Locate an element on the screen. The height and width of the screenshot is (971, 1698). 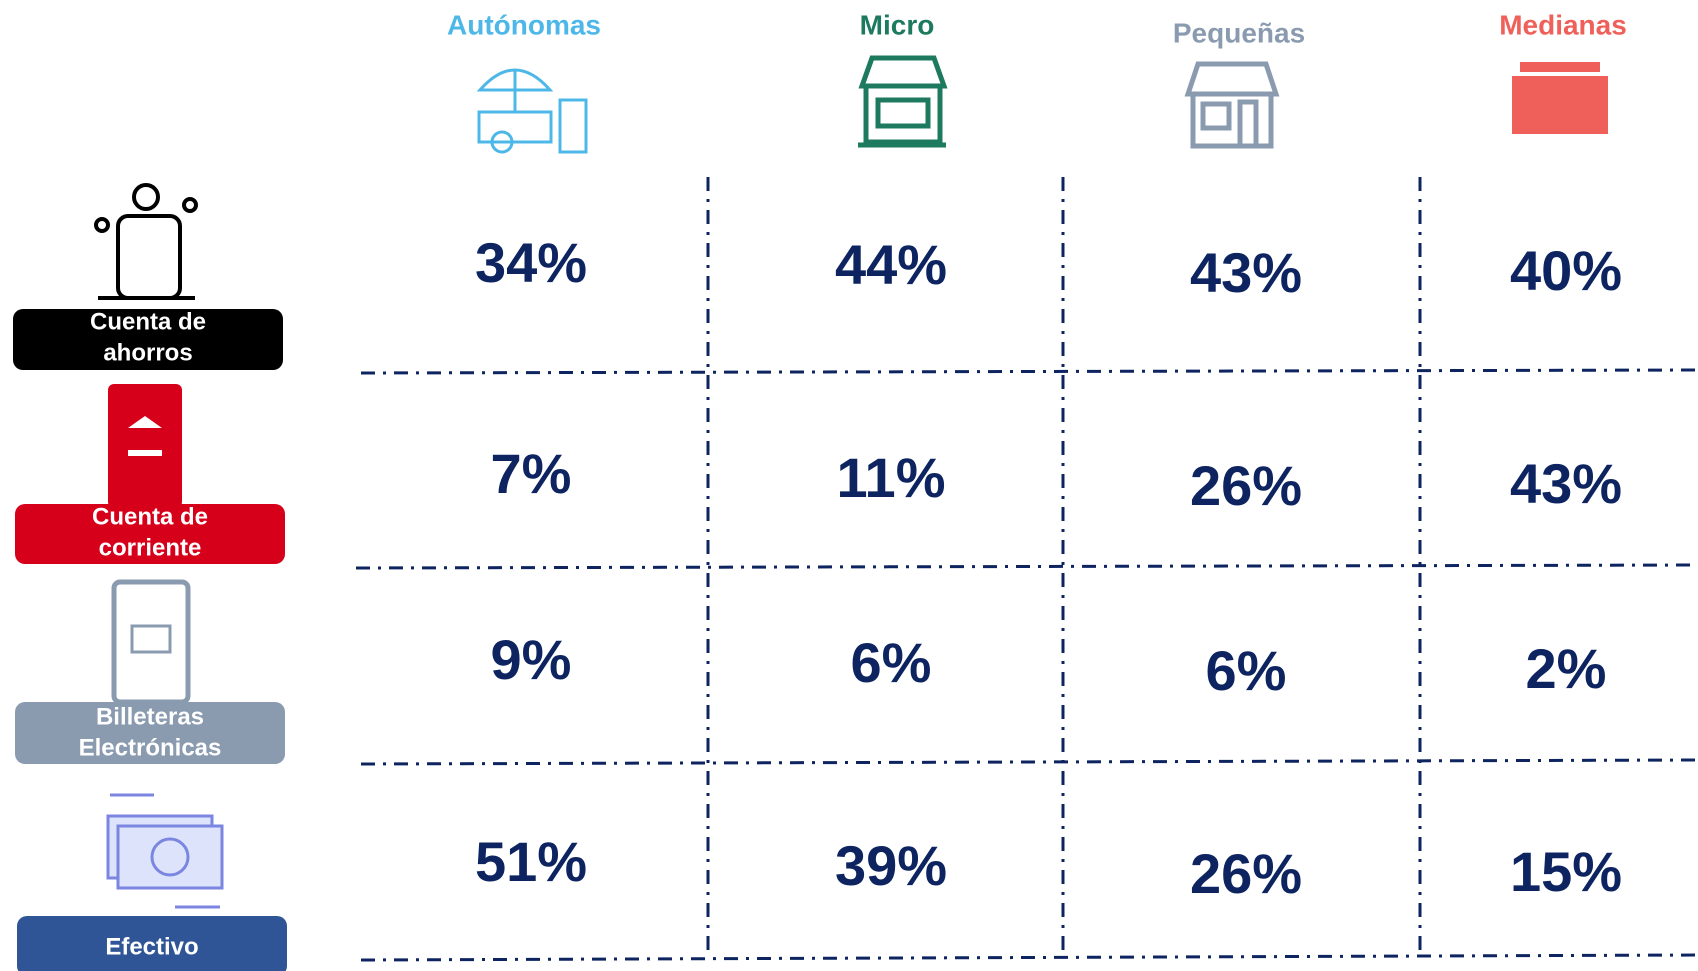
row-label: Efectivo is located at coordinates (151, 946).